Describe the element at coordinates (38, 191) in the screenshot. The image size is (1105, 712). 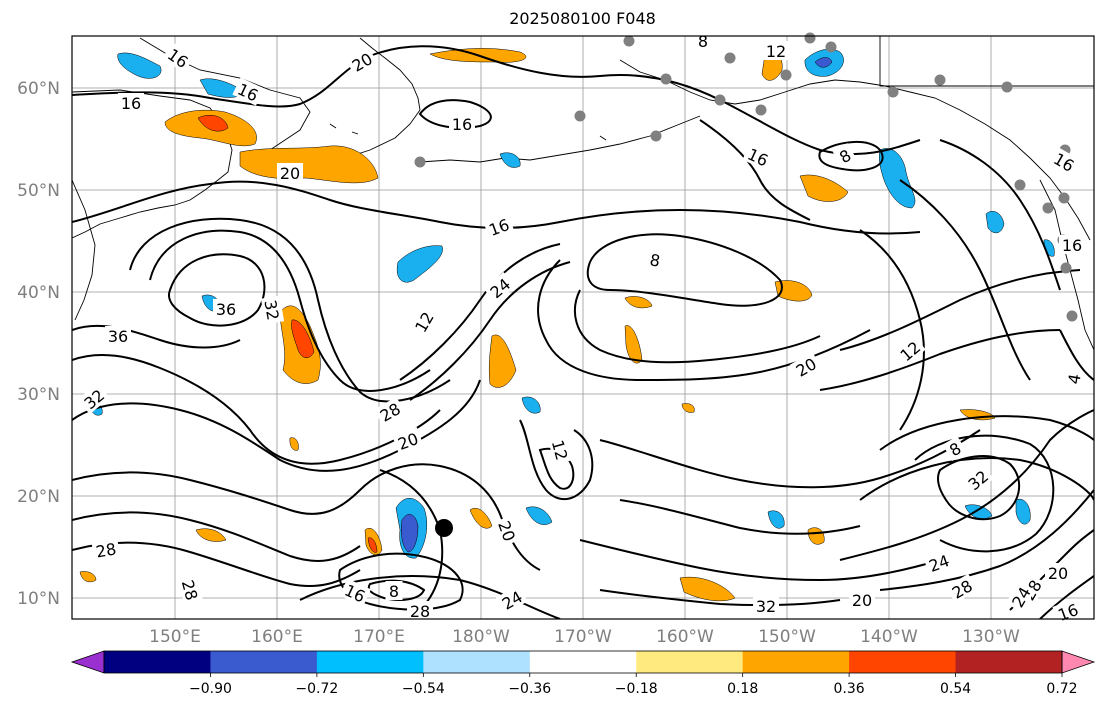
I see `latitude-label: 50°N` at that location.